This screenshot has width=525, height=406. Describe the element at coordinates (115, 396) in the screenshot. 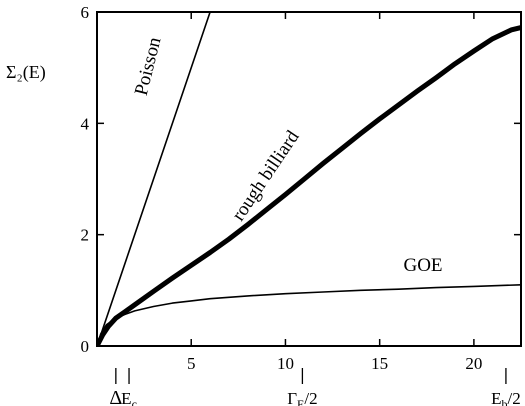

I see `energy-marker-label: Δ` at that location.